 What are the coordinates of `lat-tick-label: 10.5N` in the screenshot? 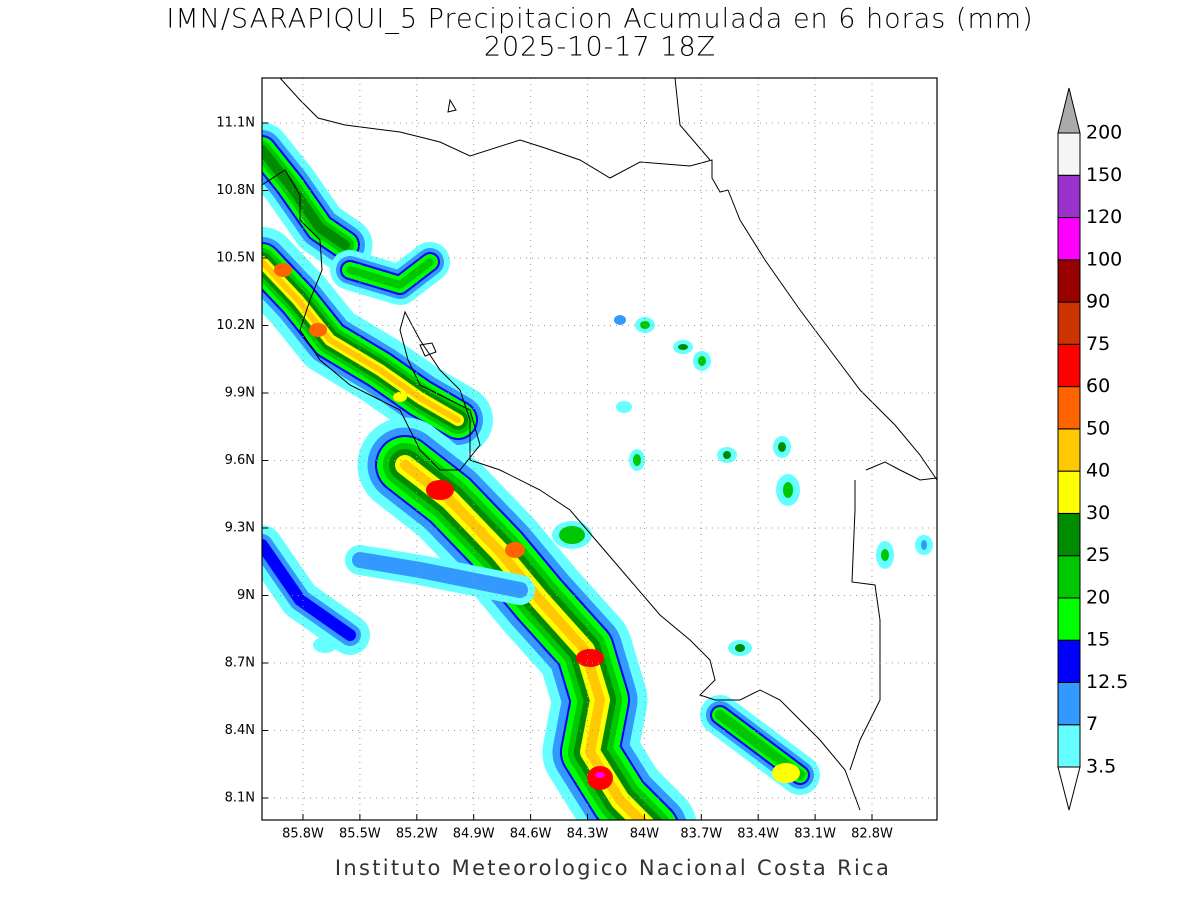 It's located at (235, 258).